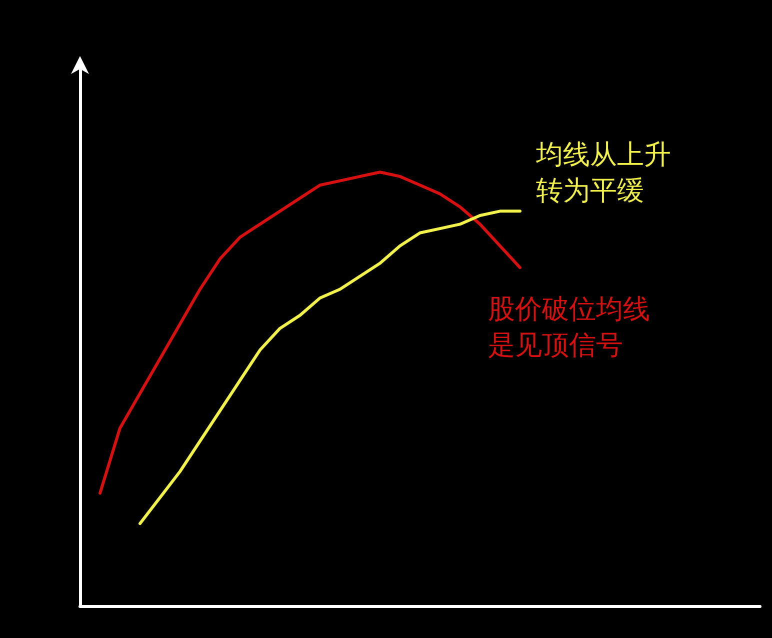  I want to click on series-label: 股价破位均线是见顶信号, so click(569, 328).